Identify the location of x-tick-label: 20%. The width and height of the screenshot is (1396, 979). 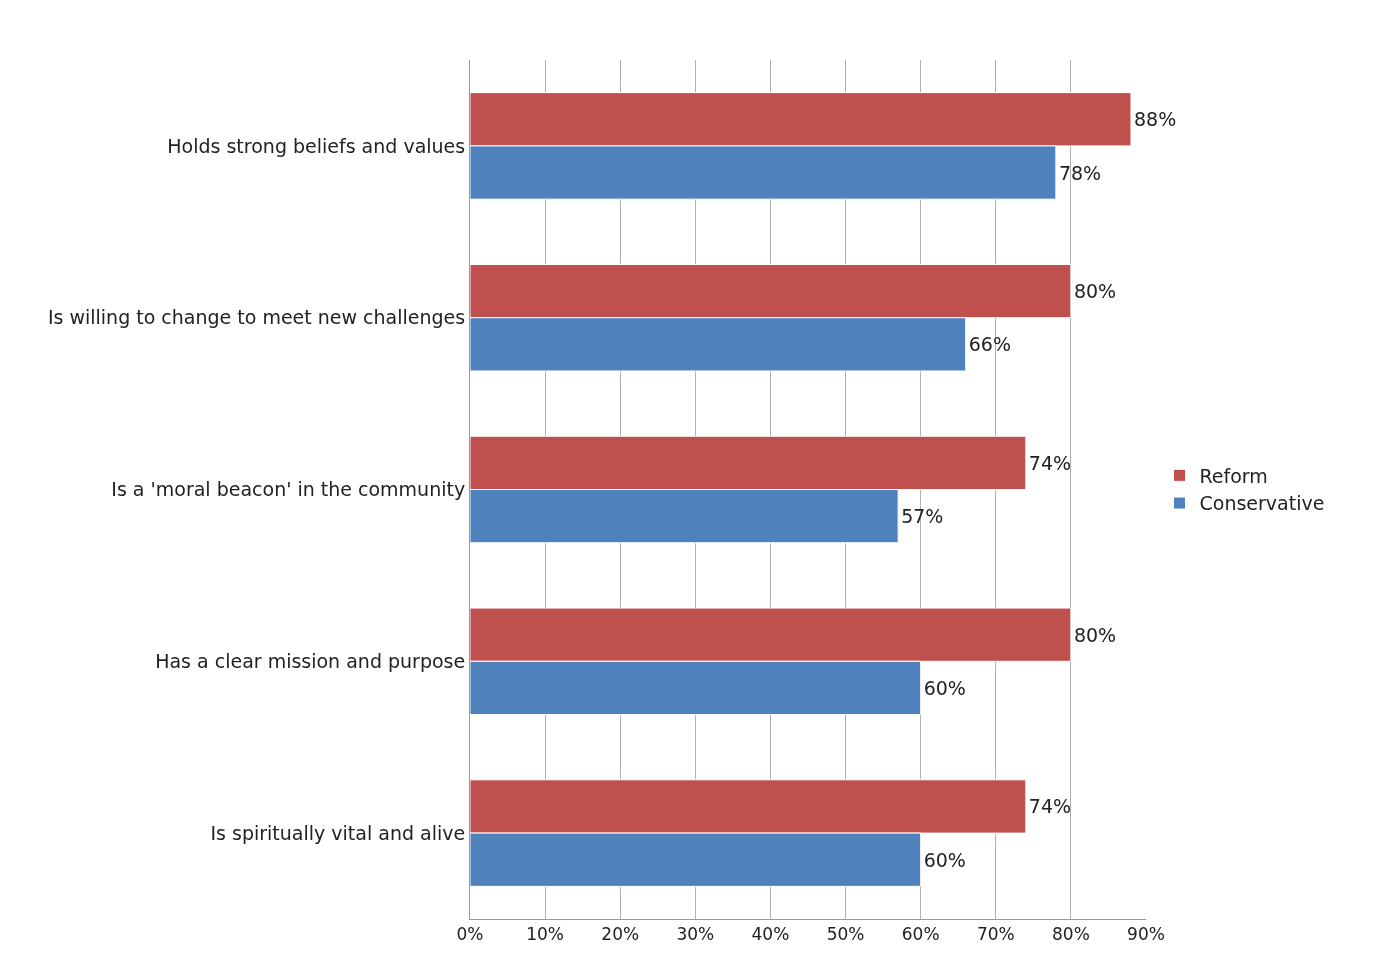
(620, 934).